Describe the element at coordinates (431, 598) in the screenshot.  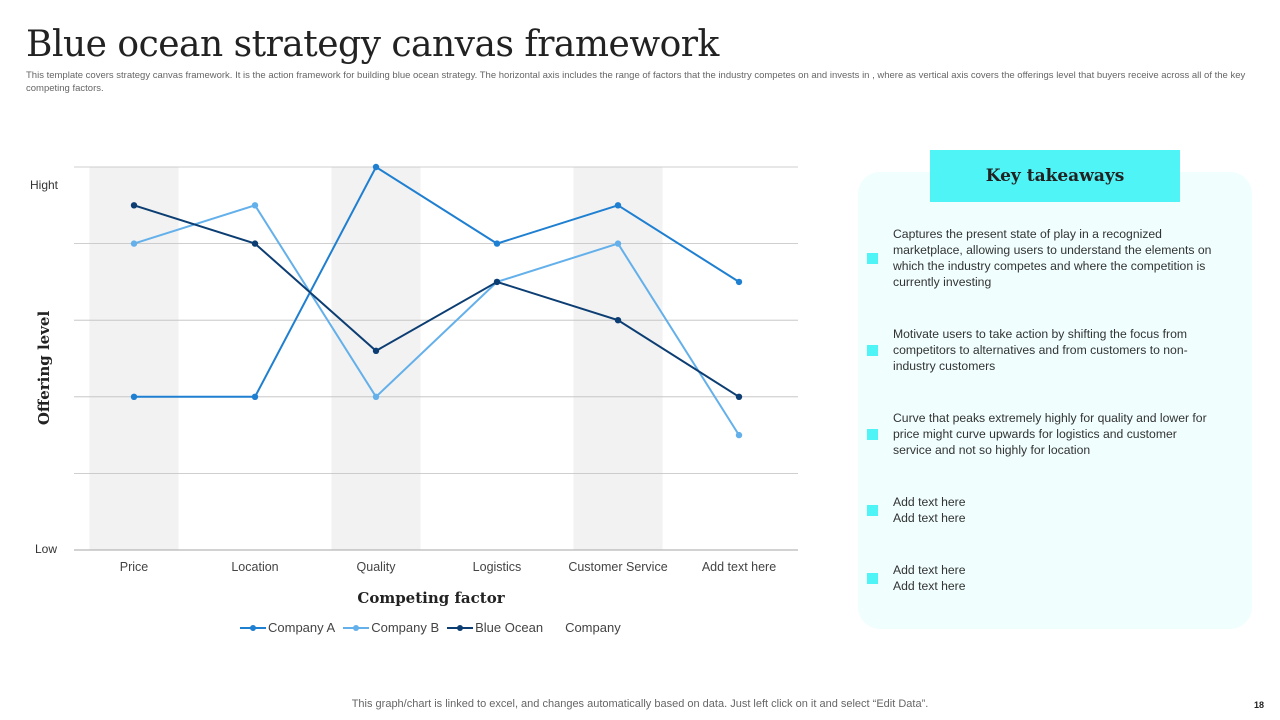
I see `x-axis-title: Competing factor` at that location.